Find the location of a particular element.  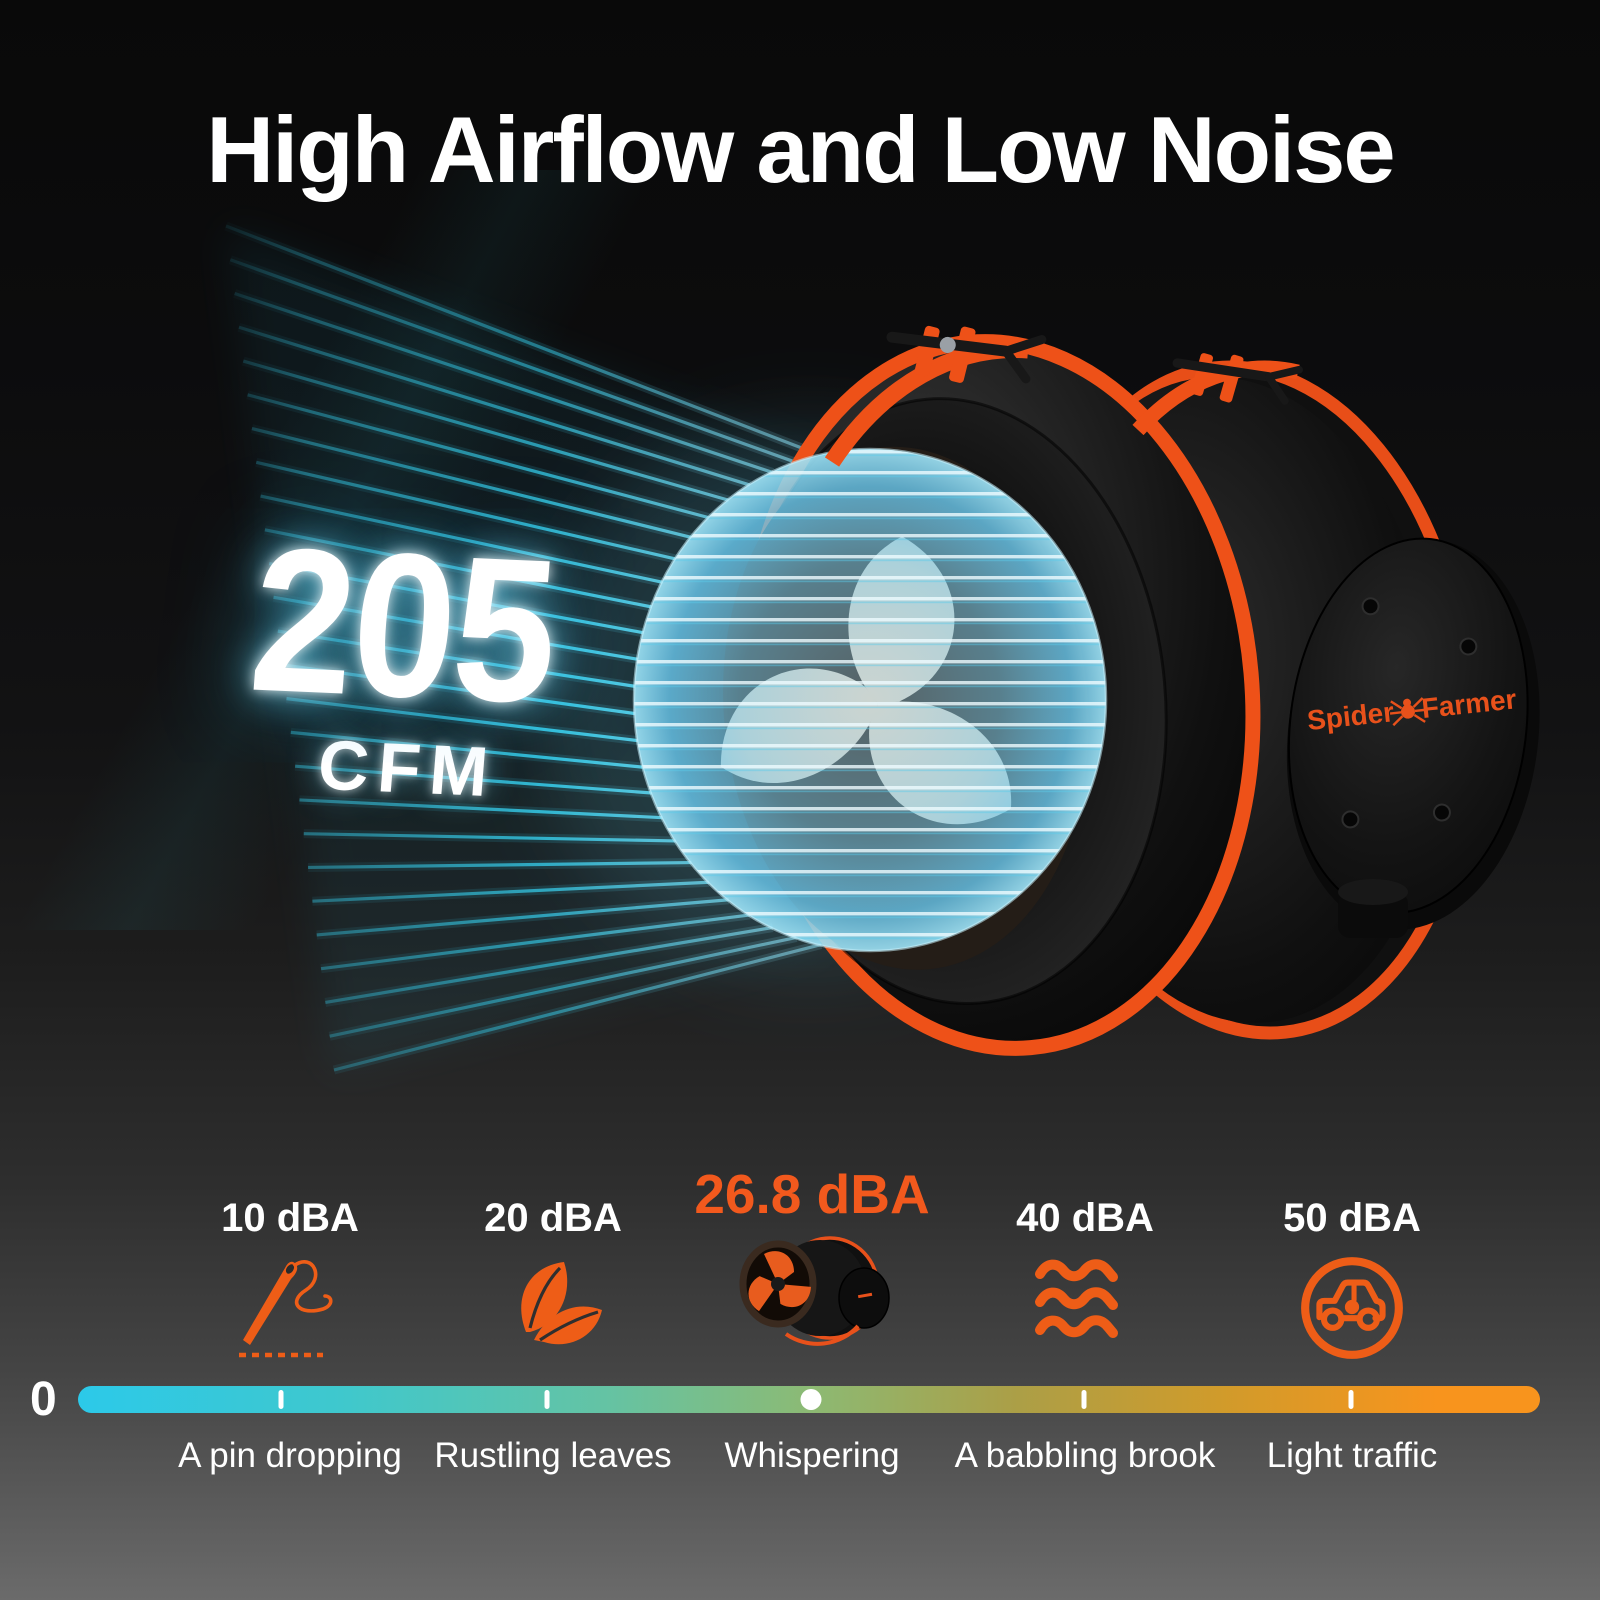

noise-db-label: 40 dBA is located at coordinates (1085, 1218).